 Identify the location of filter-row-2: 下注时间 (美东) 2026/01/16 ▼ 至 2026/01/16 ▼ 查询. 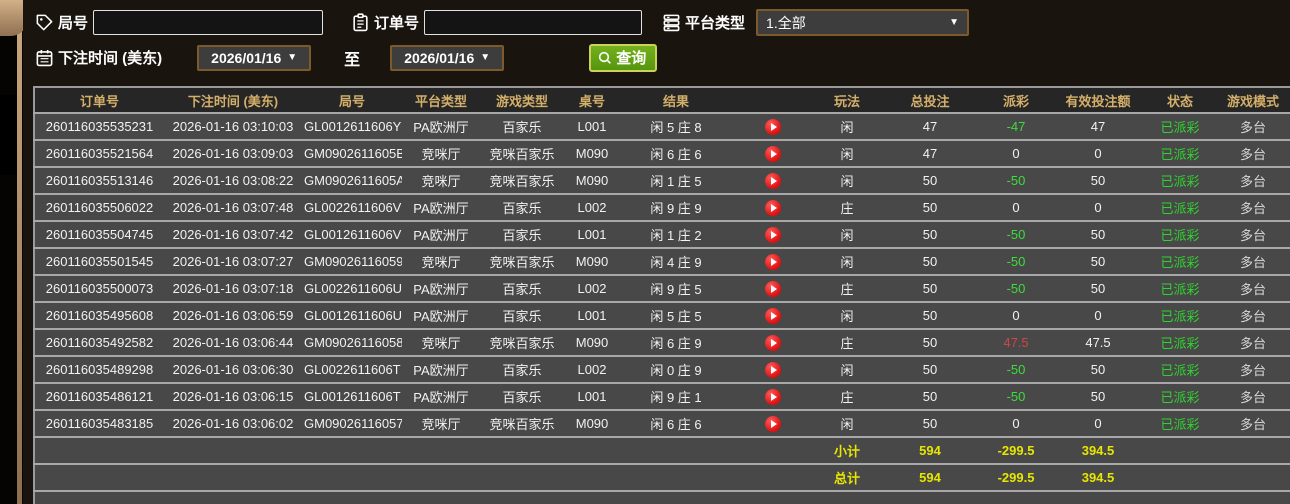
(662, 57).